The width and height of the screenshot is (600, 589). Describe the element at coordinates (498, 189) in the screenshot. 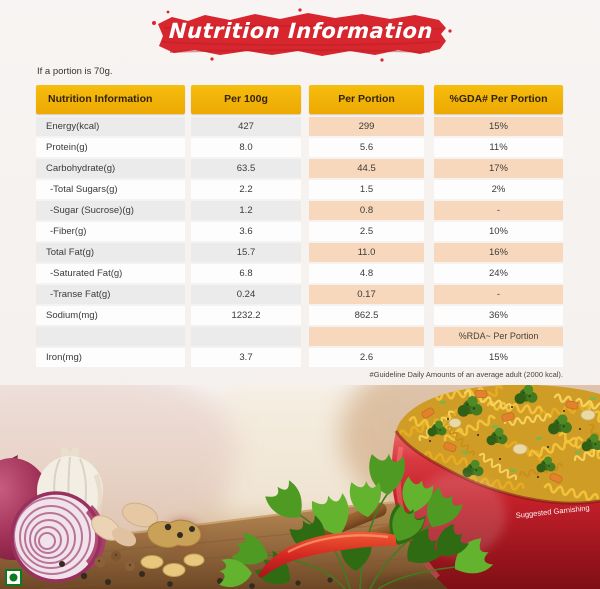

I see `row-value-gda: 2%` at that location.